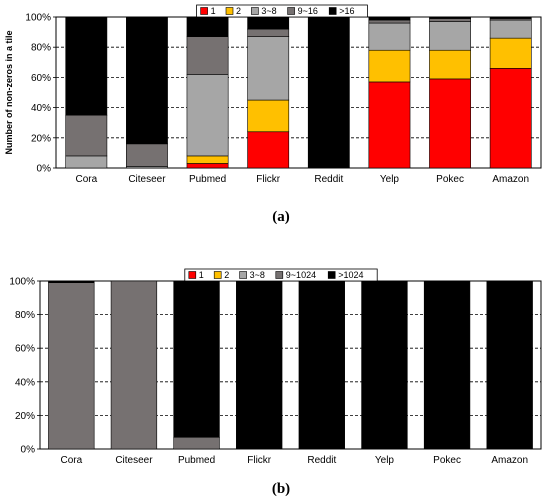 This screenshot has height=503, width=542. Describe the element at coordinates (301, 275) in the screenshot. I see `legend-label: 9~1024` at that location.